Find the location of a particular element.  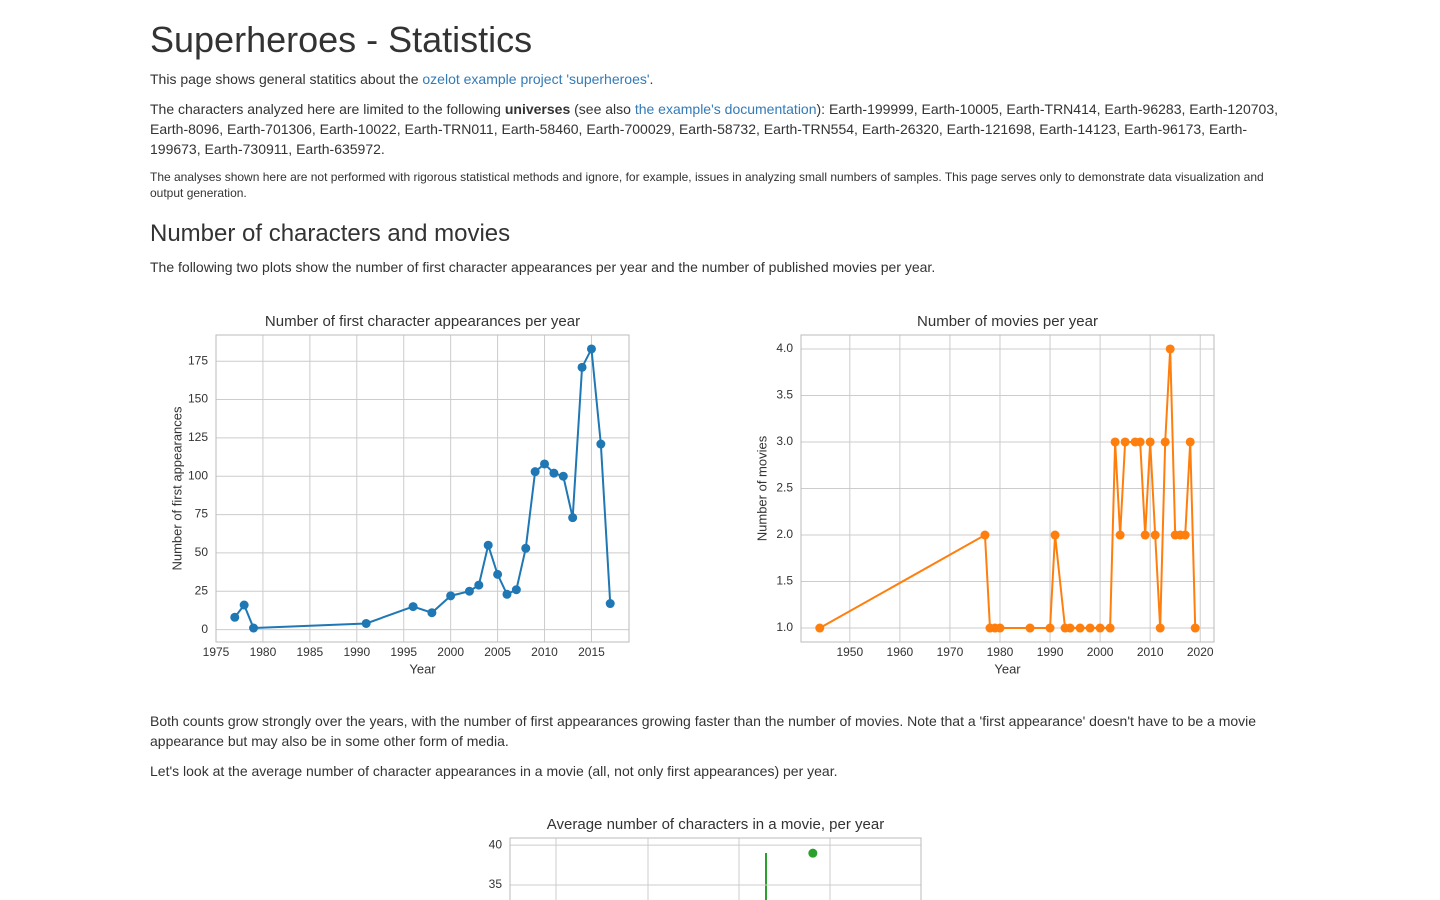

x-tick-label: 1980 is located at coordinates (263, 652).